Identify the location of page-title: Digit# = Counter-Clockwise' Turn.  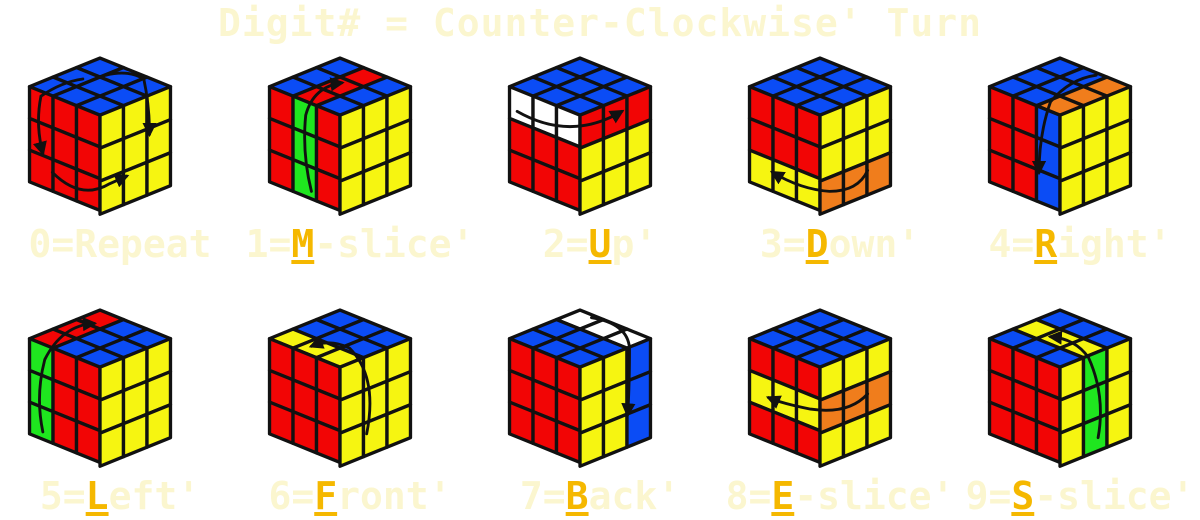
(600, 23).